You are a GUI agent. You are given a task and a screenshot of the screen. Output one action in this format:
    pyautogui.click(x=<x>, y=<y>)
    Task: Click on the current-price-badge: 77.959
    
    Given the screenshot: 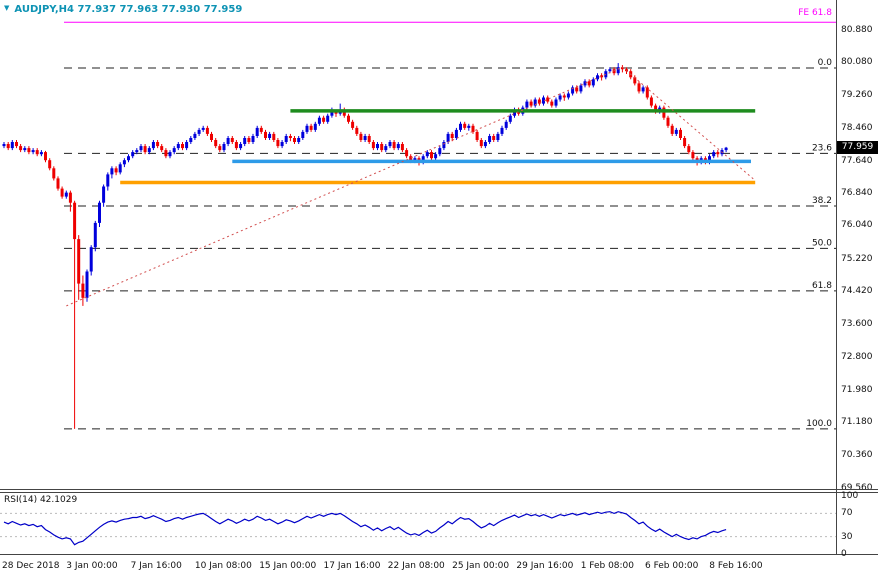 What is the action you would take?
    pyautogui.click(x=857, y=147)
    